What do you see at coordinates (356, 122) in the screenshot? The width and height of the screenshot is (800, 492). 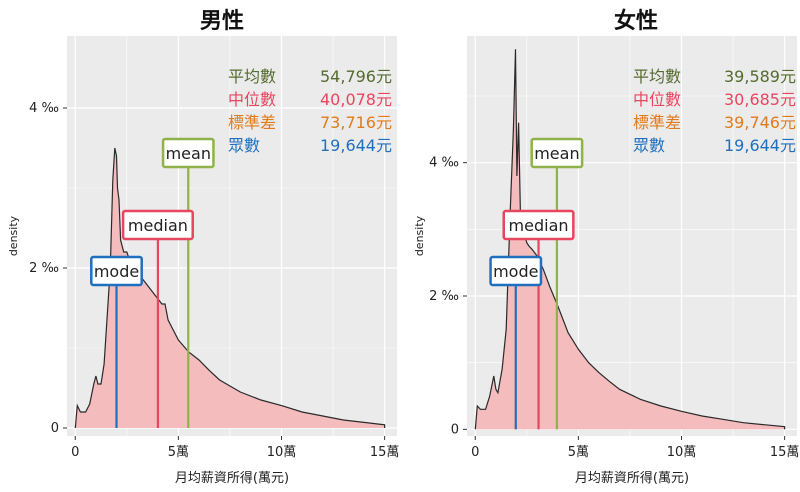 I see `stat-value: 73,716元` at bounding box center [356, 122].